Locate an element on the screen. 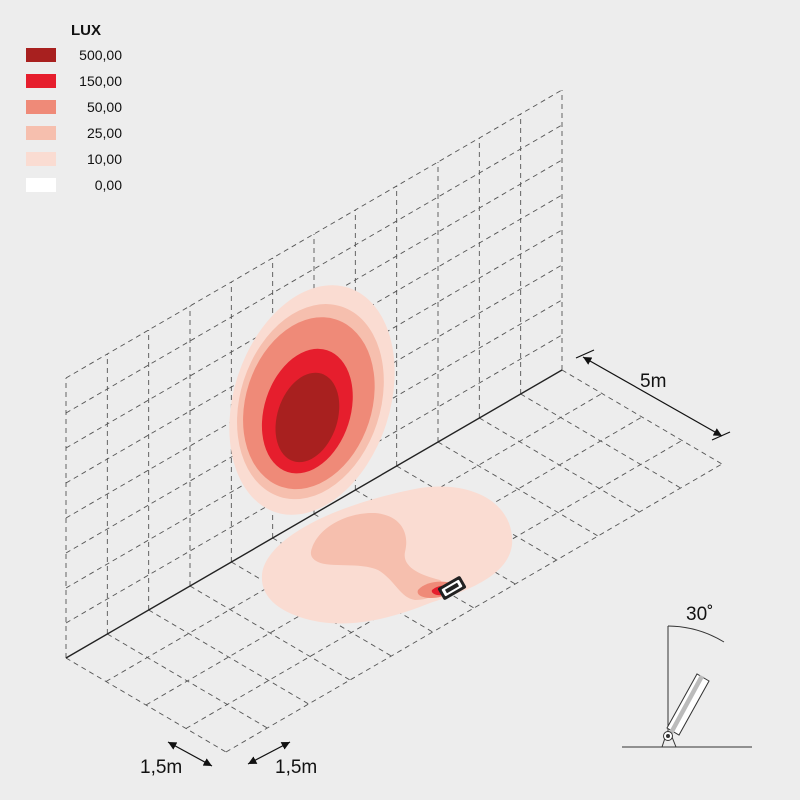  legend-entry: 500,00 is located at coordinates (74, 55).